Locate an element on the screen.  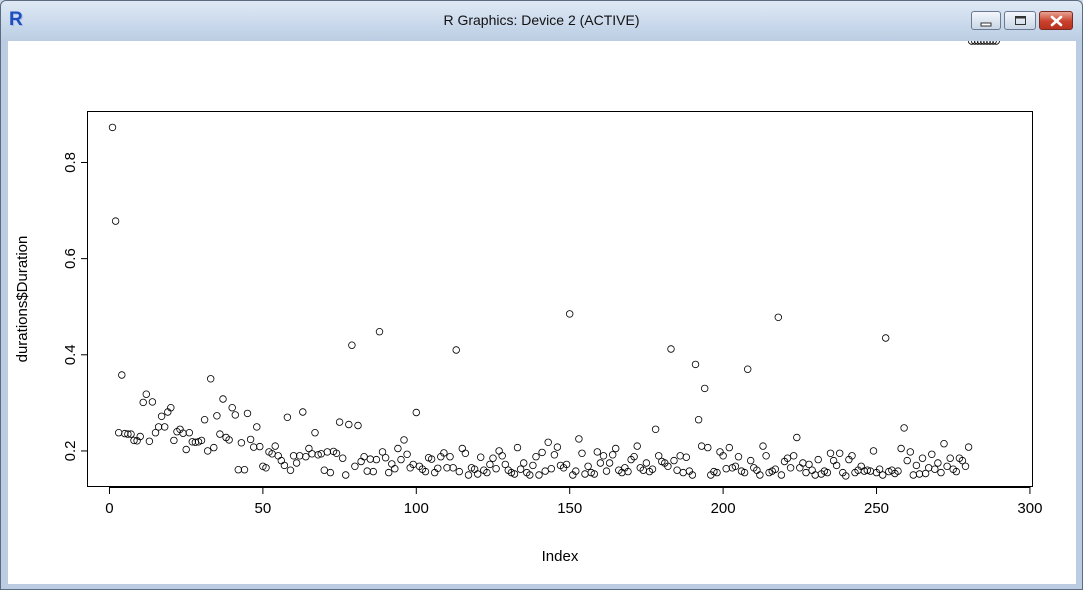
window-title: R Graphics: Device 2 (ACTIVE) is located at coordinates (541, 20).